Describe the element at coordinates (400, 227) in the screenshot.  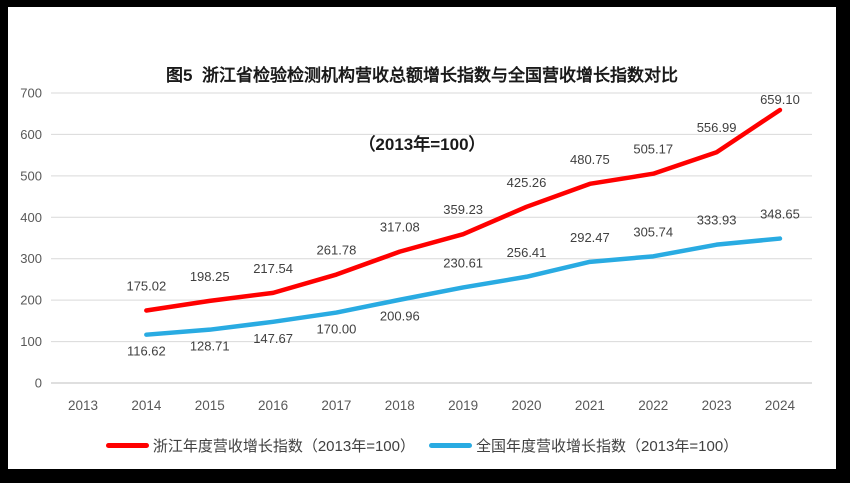
I see `svg-text: 317.08` at that location.